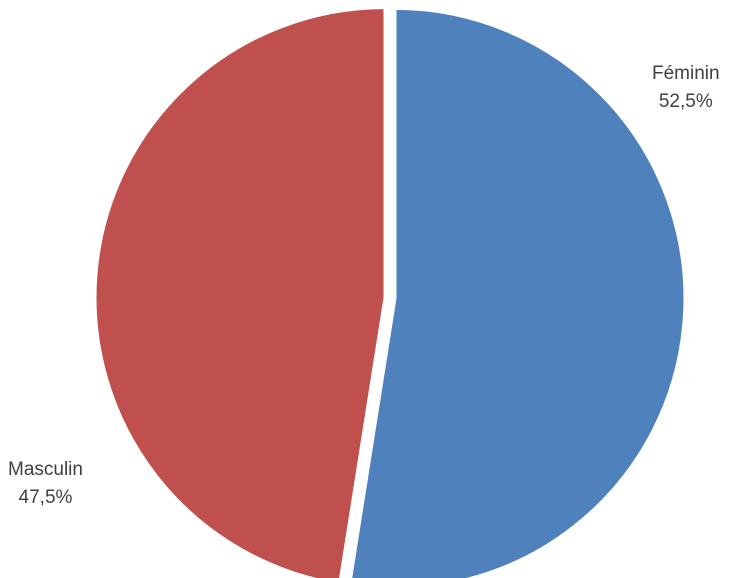  I want to click on data-label-masculin: Masculin 47,5%, so click(45, 484).